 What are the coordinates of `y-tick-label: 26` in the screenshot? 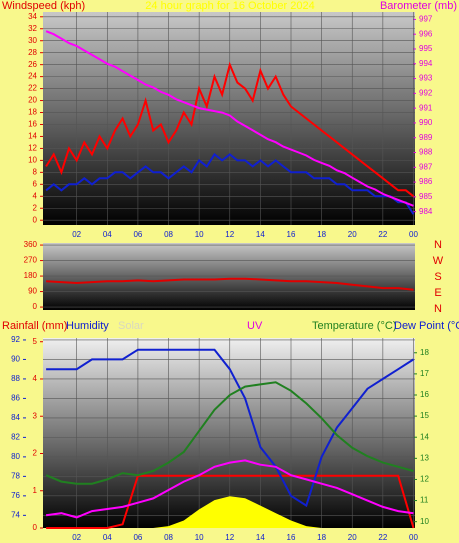 It's located at (32, 64).